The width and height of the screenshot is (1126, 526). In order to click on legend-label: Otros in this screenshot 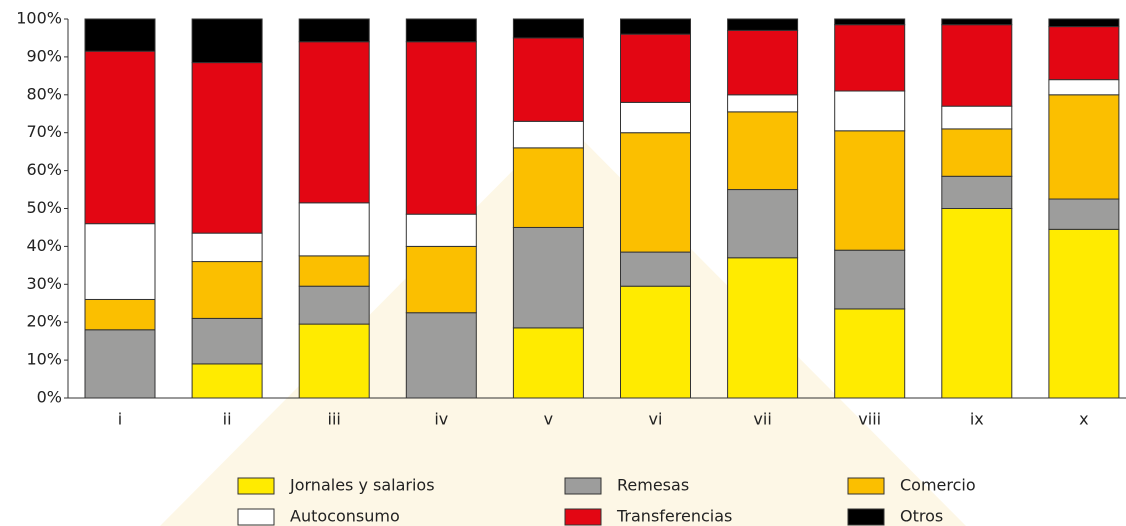, I will do `click(921, 516)`.